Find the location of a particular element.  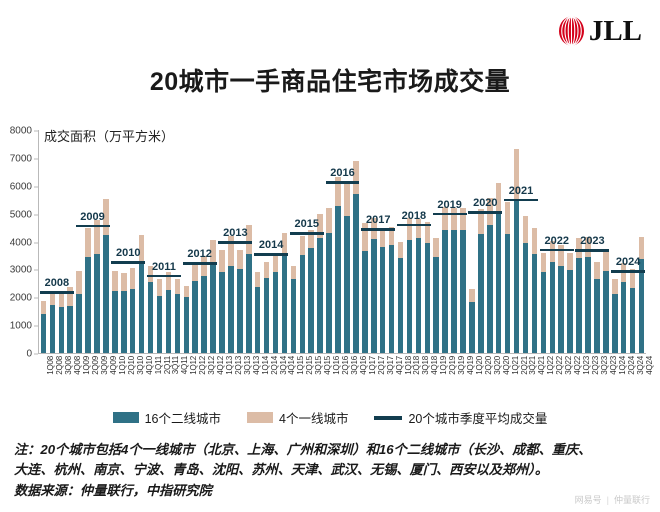

x-axis-tick-label: 3Q16 is located at coordinates (354, 365).